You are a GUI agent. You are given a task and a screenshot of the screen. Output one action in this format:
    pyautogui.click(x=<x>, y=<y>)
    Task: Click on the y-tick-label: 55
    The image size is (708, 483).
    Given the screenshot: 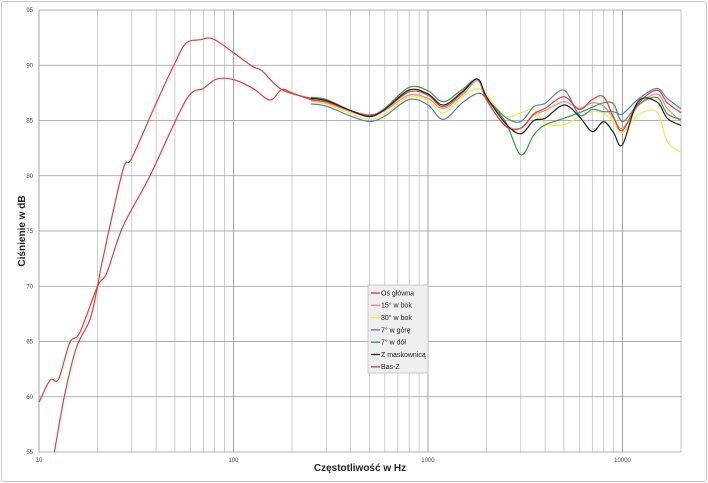 What is the action you would take?
    pyautogui.click(x=29, y=453)
    